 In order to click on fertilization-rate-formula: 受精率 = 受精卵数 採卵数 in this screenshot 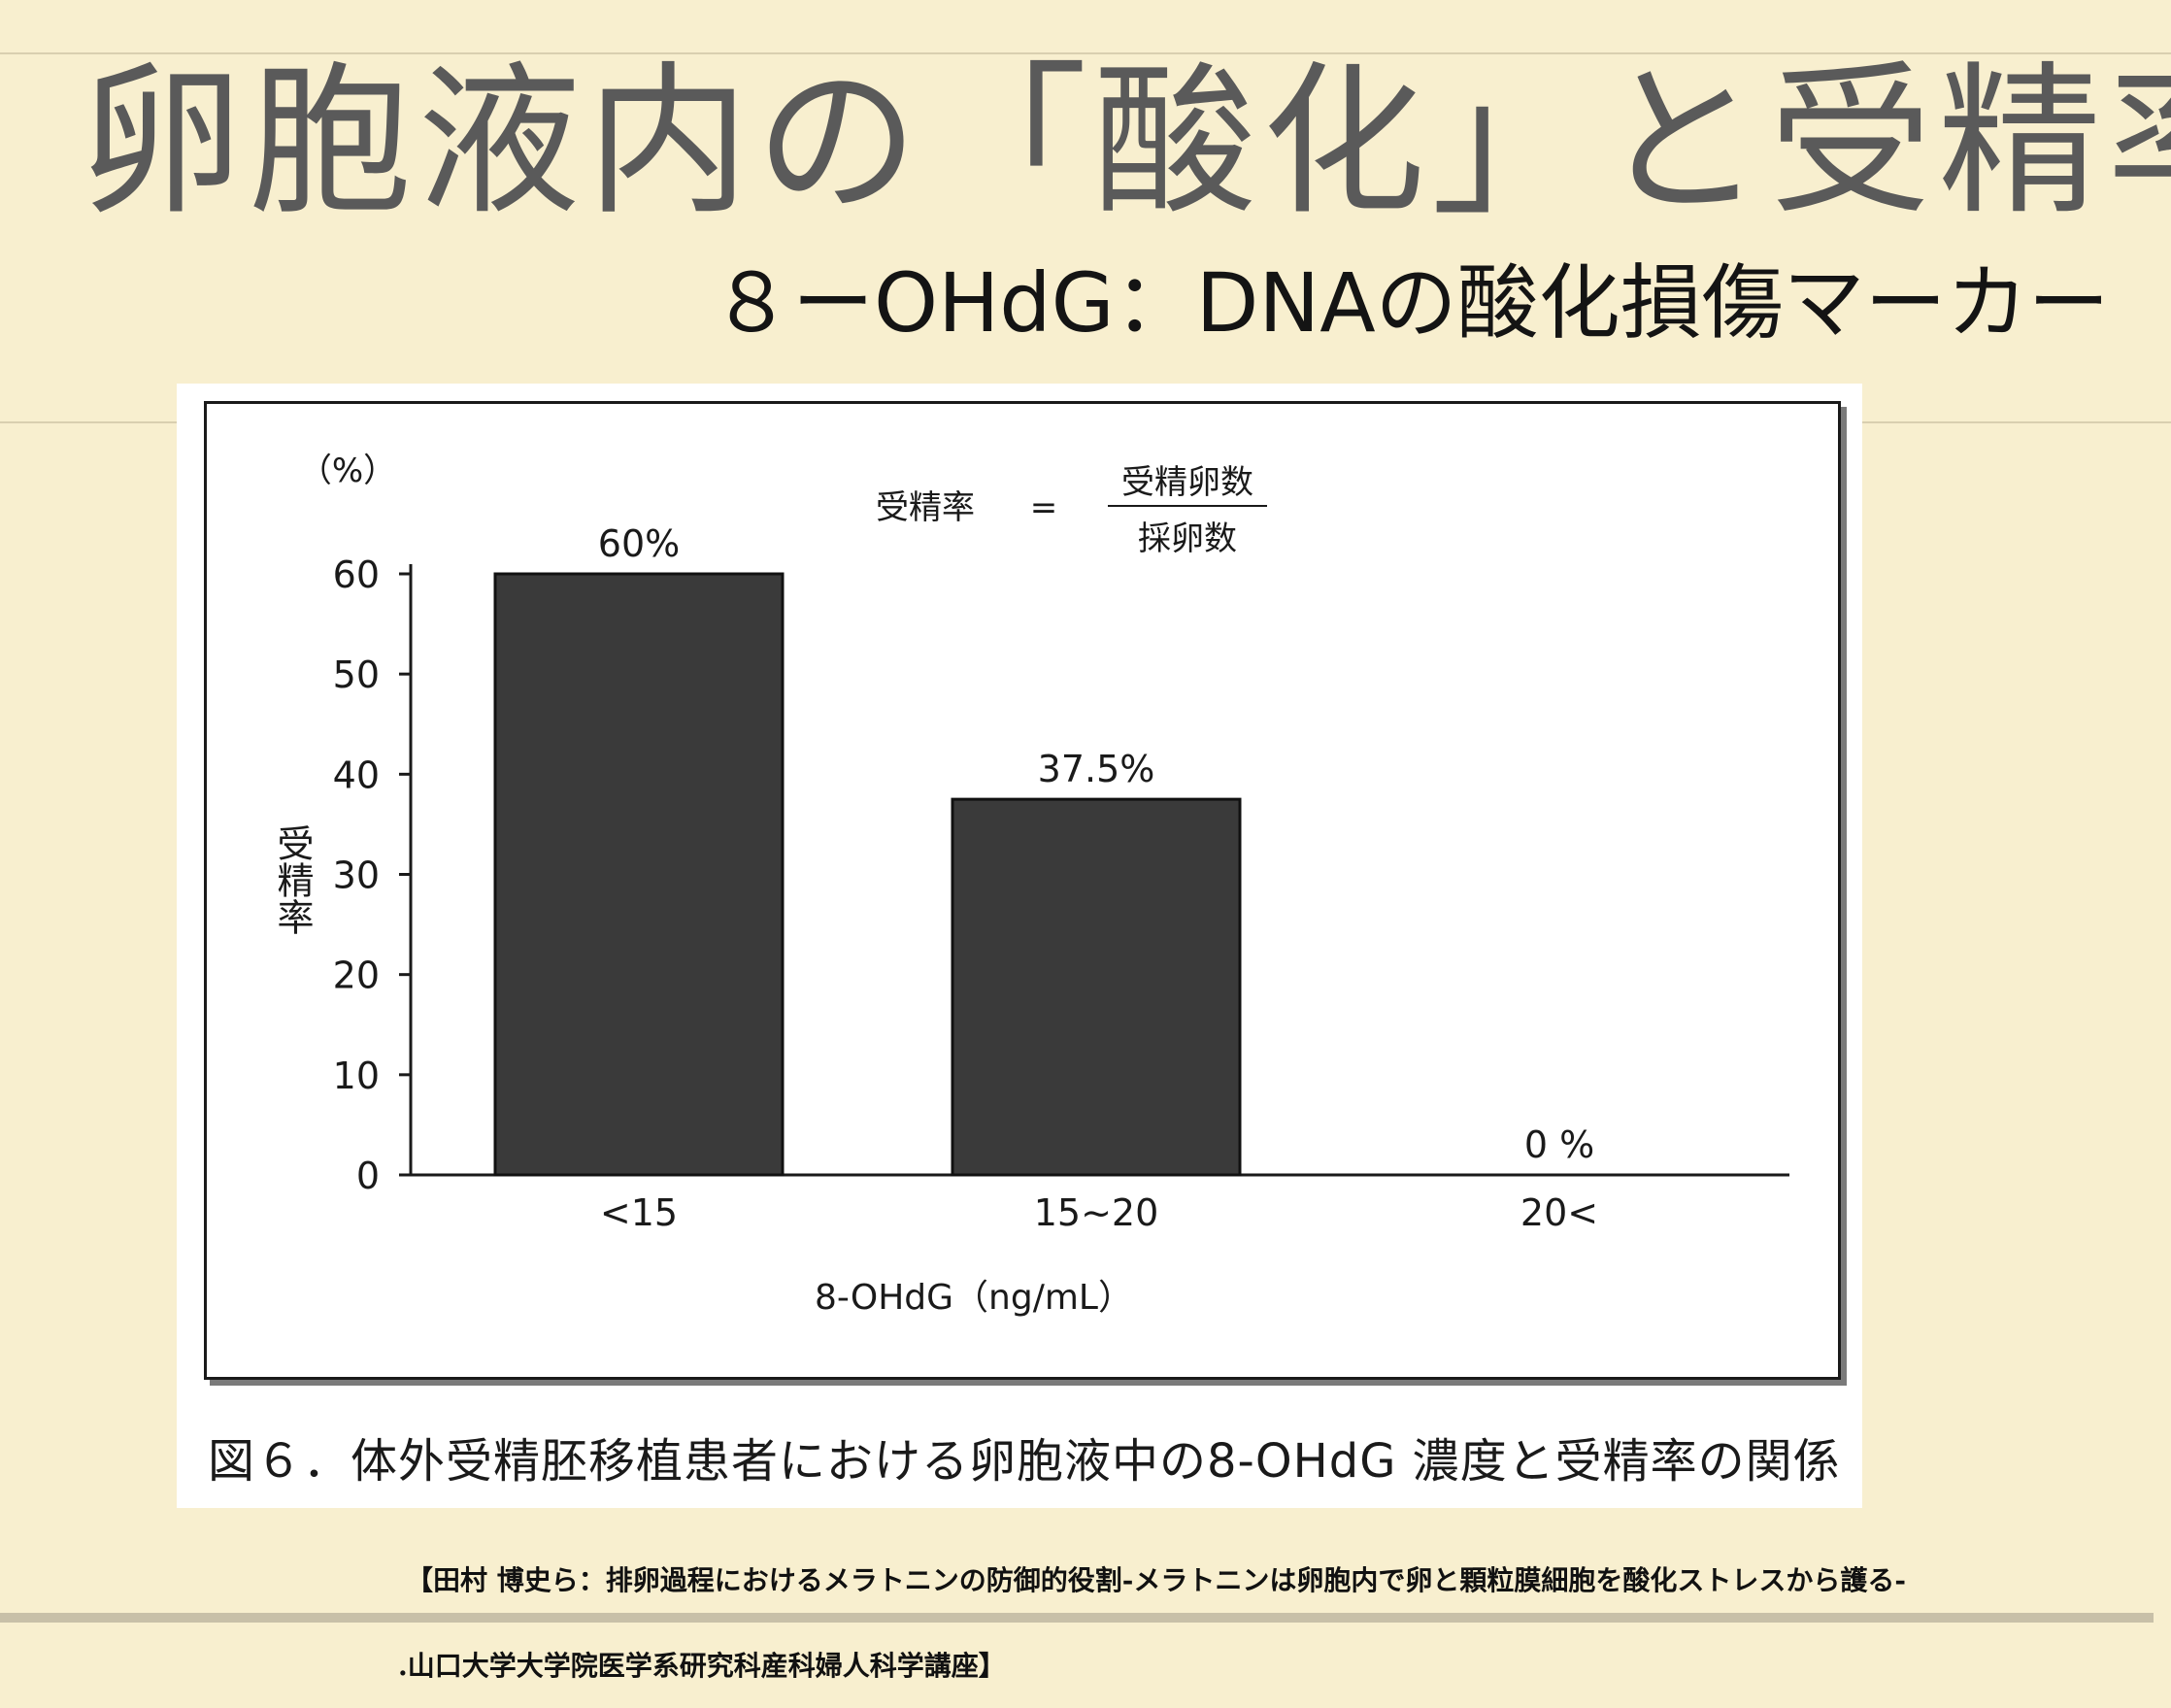, I will do `click(1071, 510)`.